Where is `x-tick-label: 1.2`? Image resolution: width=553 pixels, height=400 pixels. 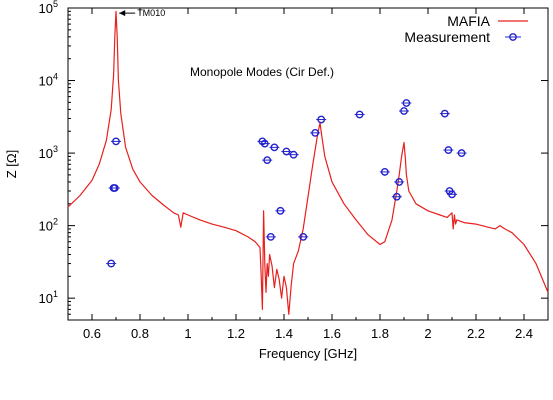
x-tick-label: 1.2 is located at coordinates (236, 333).